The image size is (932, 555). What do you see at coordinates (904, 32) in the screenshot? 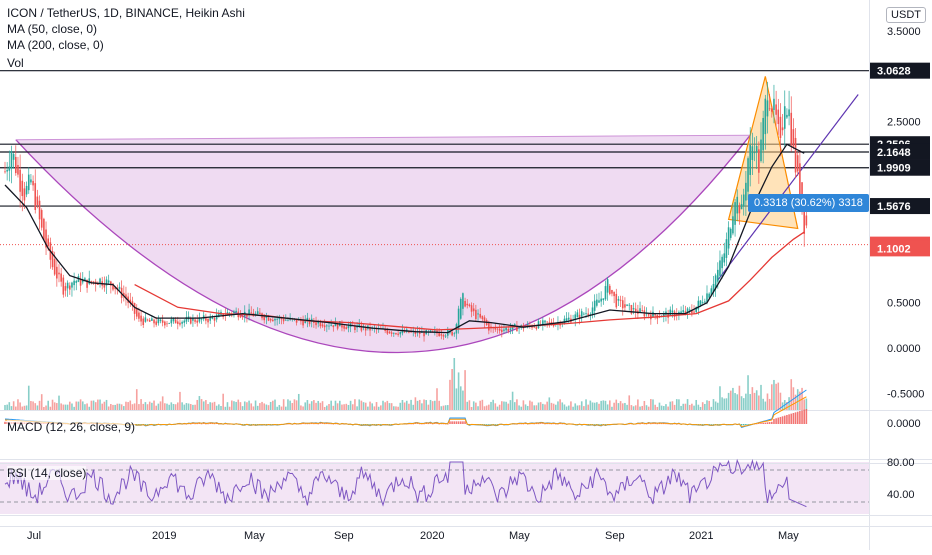
I see `price-axis-label: 3.5000` at bounding box center [904, 32].